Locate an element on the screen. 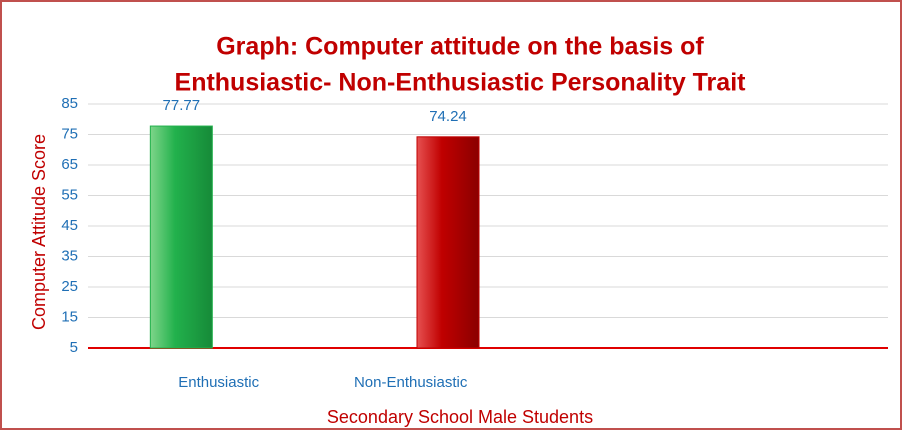 The width and height of the screenshot is (902, 430). x-tick-label: Non-Enthusiastic is located at coordinates (411, 382).